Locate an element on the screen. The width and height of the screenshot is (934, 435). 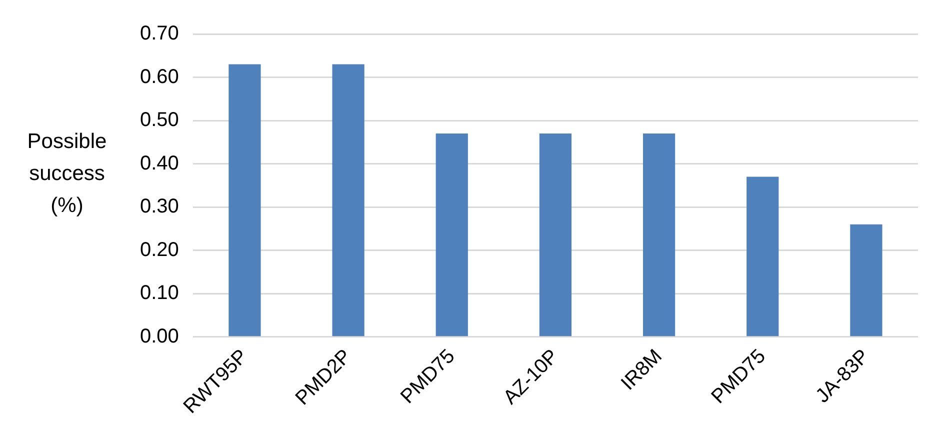
y-tick-label: 0.40 is located at coordinates (159, 163).